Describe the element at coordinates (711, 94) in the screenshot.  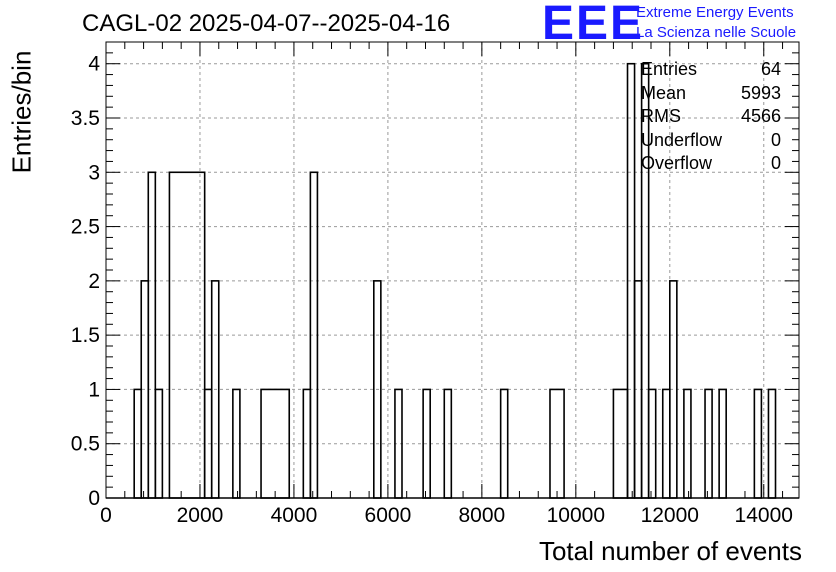
I see `stat-row-mean: Mean 5993` at that location.